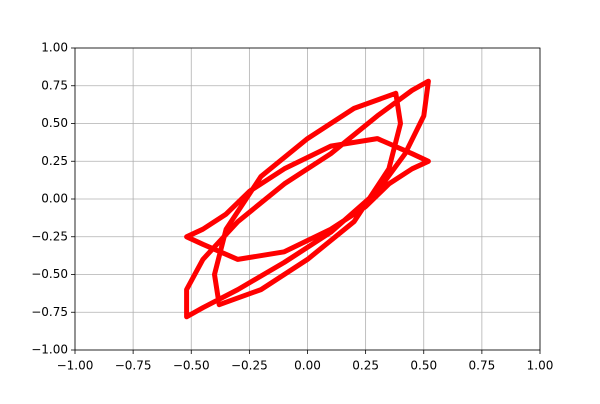  I want to click on y-tick-label: 0.50, so click(54, 123).